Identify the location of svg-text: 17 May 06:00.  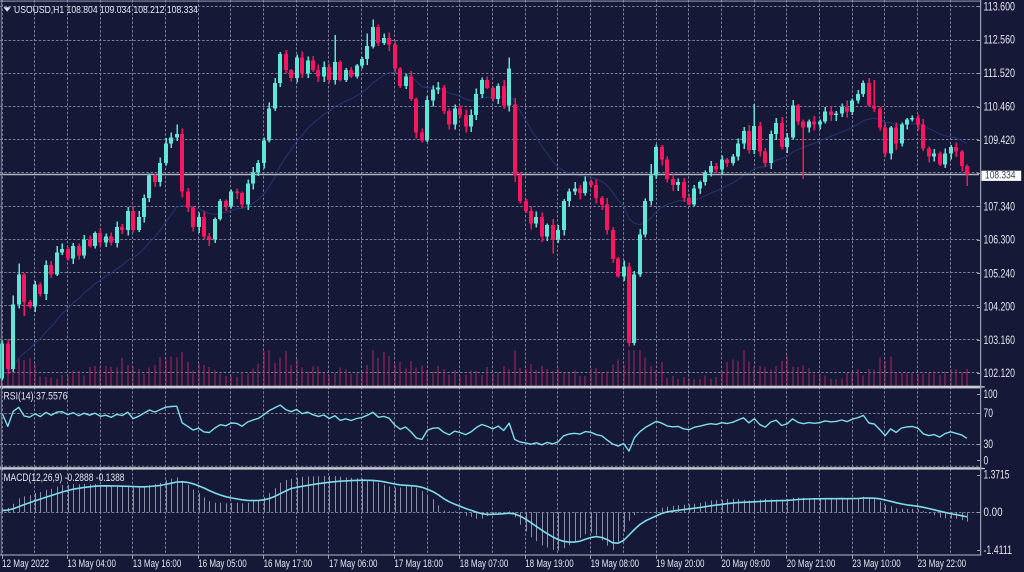
(353, 564).